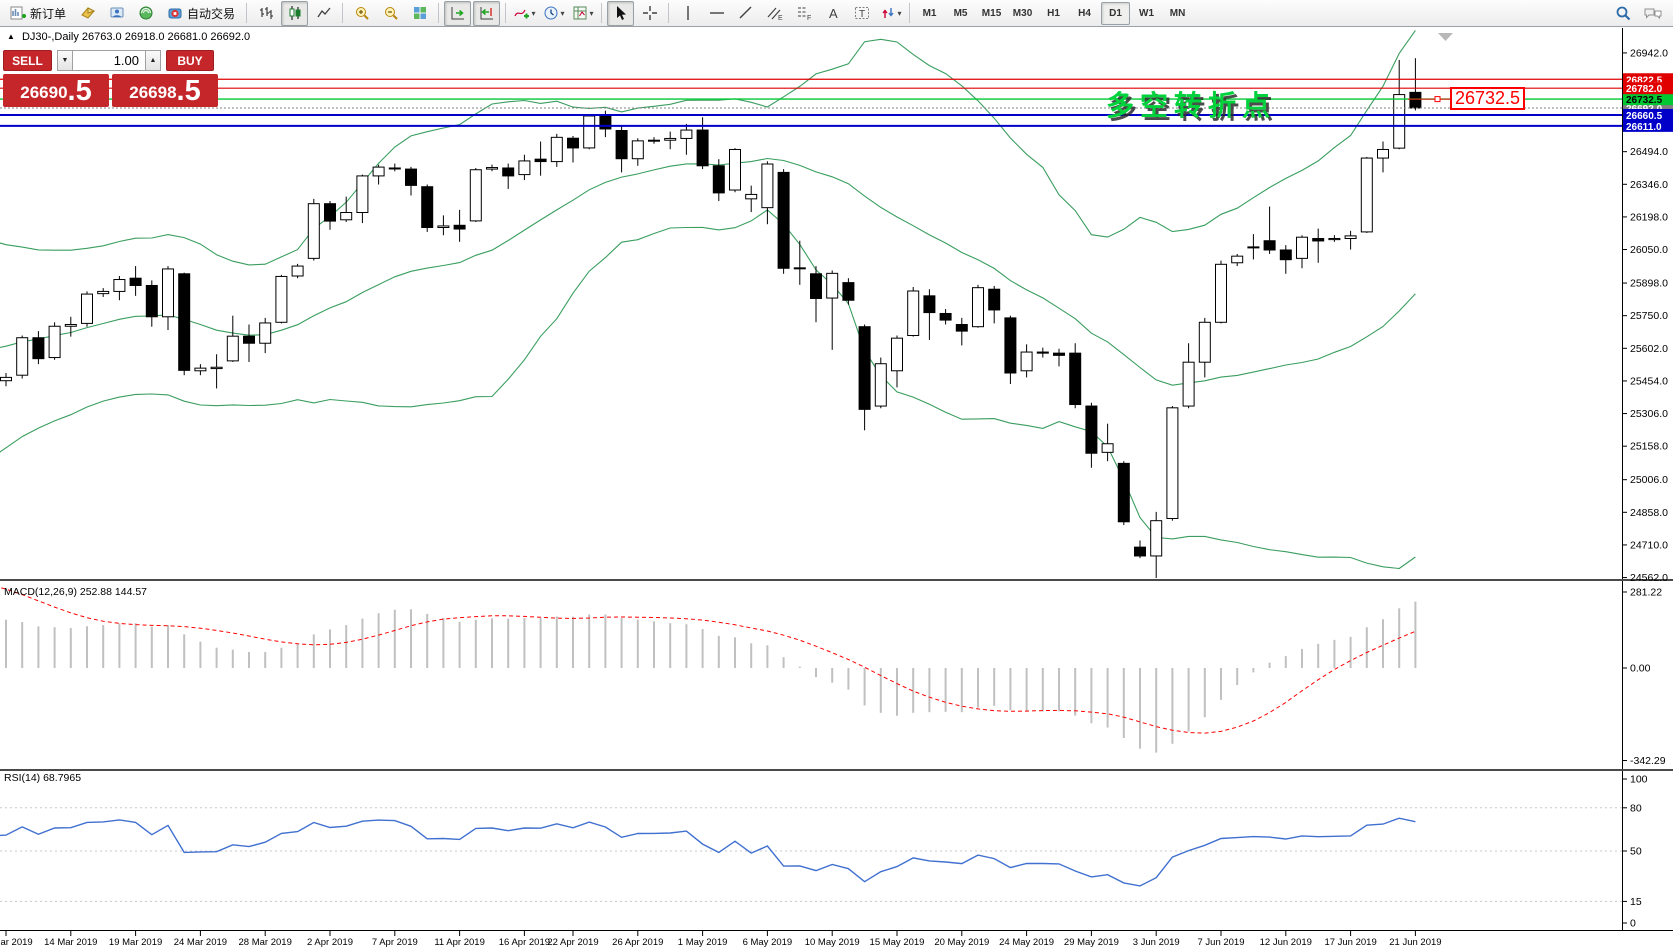 This screenshot has height=950, width=1673. What do you see at coordinates (803, 13) in the screenshot?
I see `fibonacci-button: F` at bounding box center [803, 13].